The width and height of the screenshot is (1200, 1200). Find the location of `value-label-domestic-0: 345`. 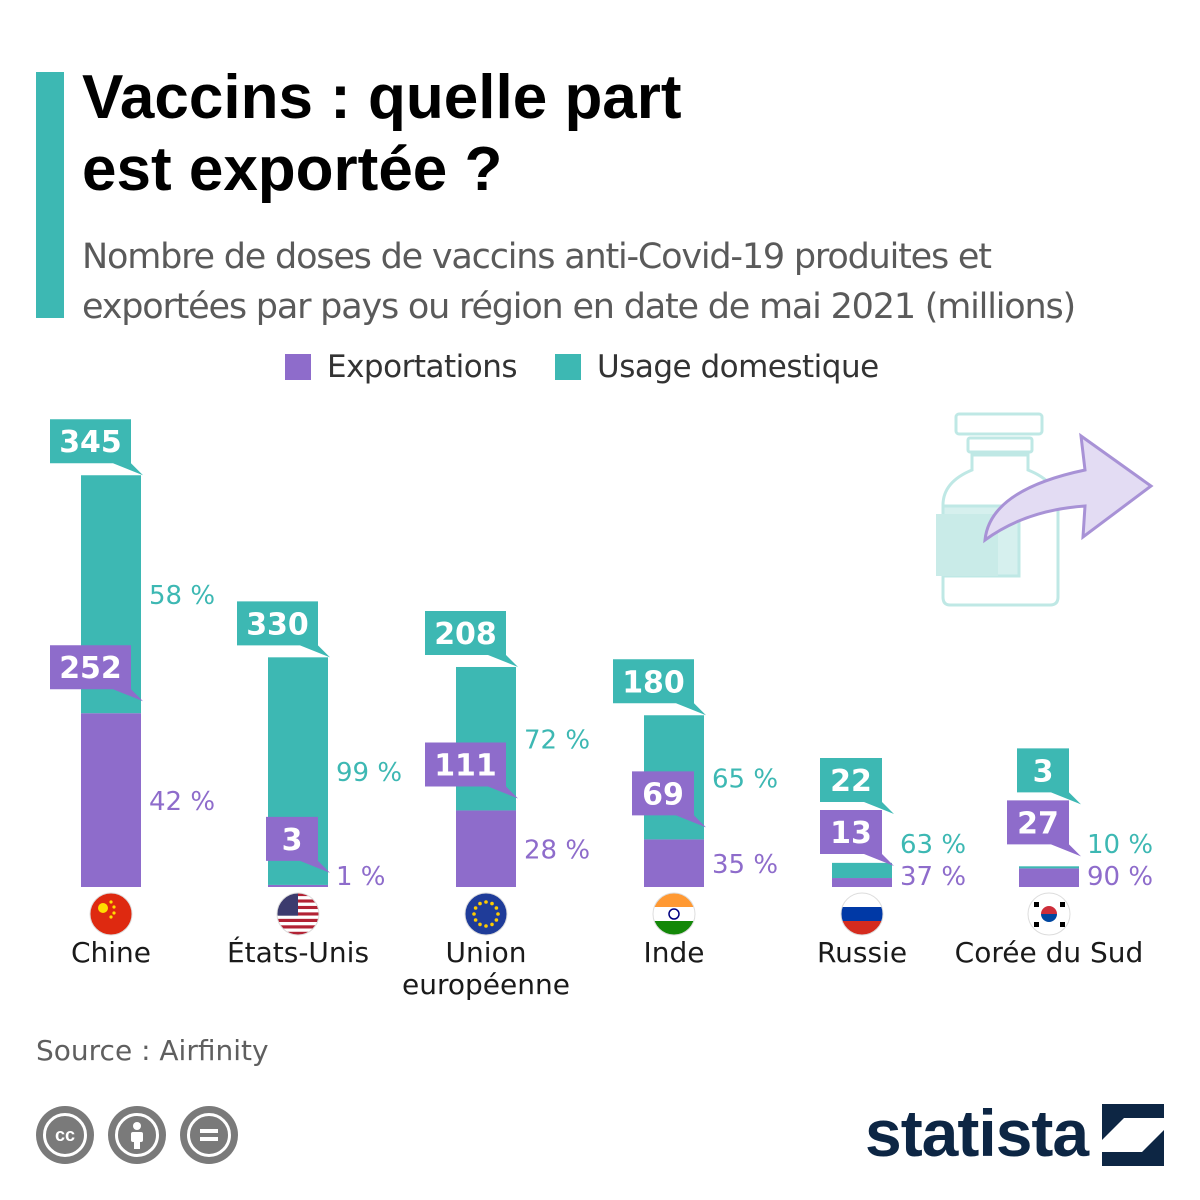

value-label-domestic-0: 345 is located at coordinates (96, 447).